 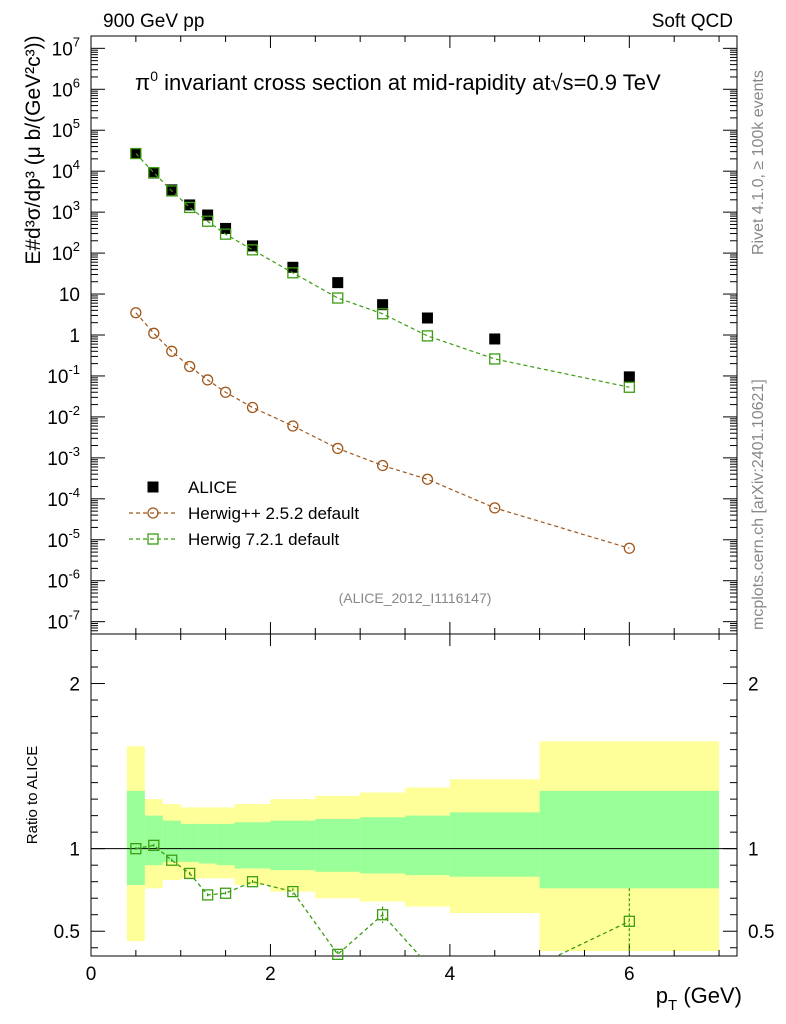 I want to click on y-tick-label: 10², so click(x=66, y=252).